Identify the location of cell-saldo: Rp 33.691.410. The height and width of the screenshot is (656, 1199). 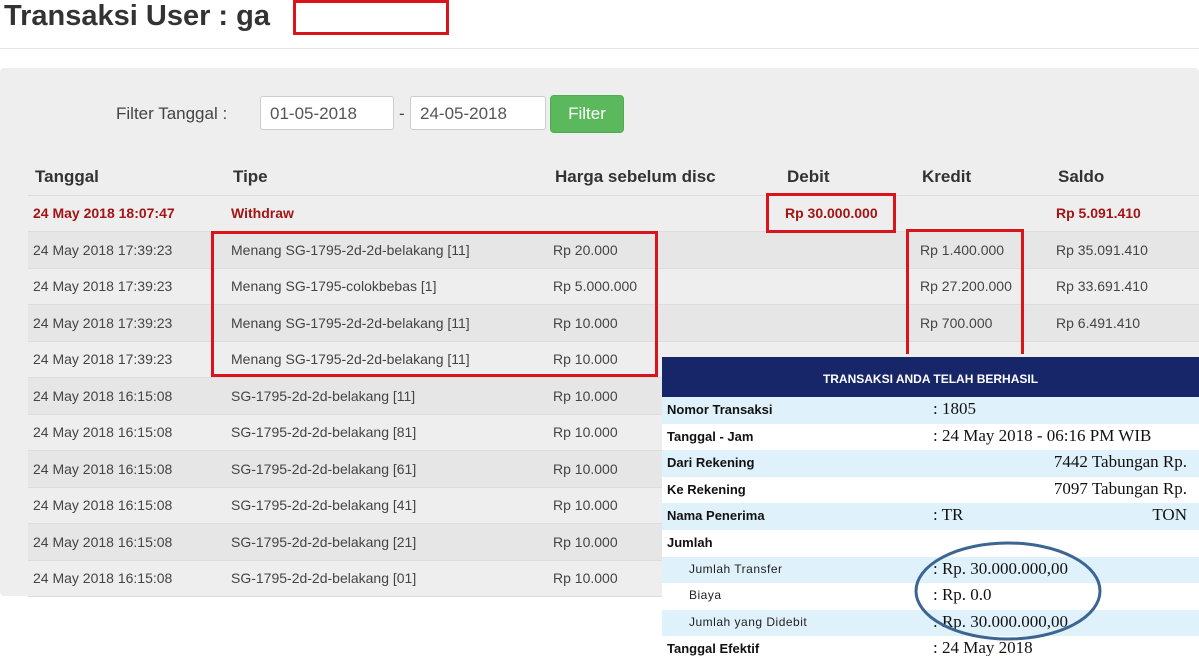
(1102, 286).